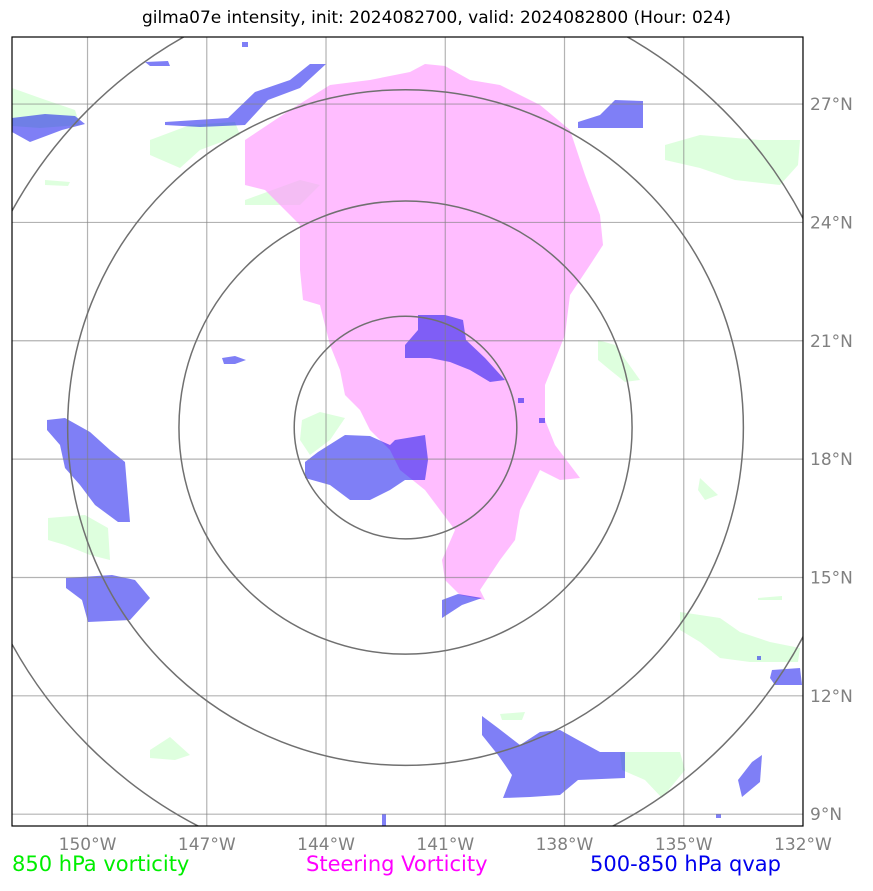 This screenshot has width=873, height=891. I want to click on latitude-tick-label: 21°N, so click(831, 342).